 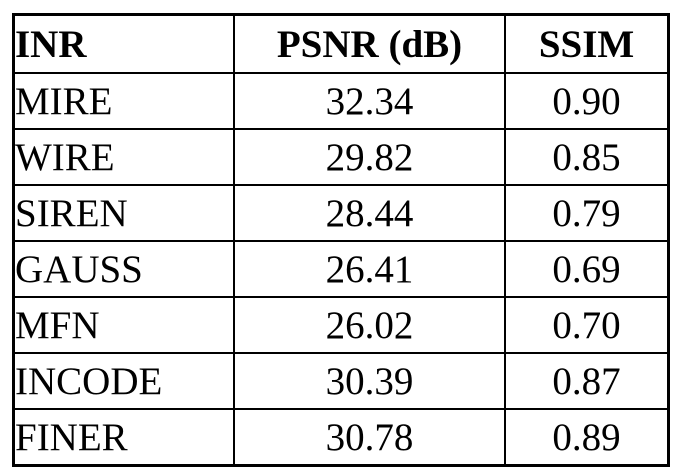 I want to click on cell-inr-name: MIRE, so click(x=123, y=101).